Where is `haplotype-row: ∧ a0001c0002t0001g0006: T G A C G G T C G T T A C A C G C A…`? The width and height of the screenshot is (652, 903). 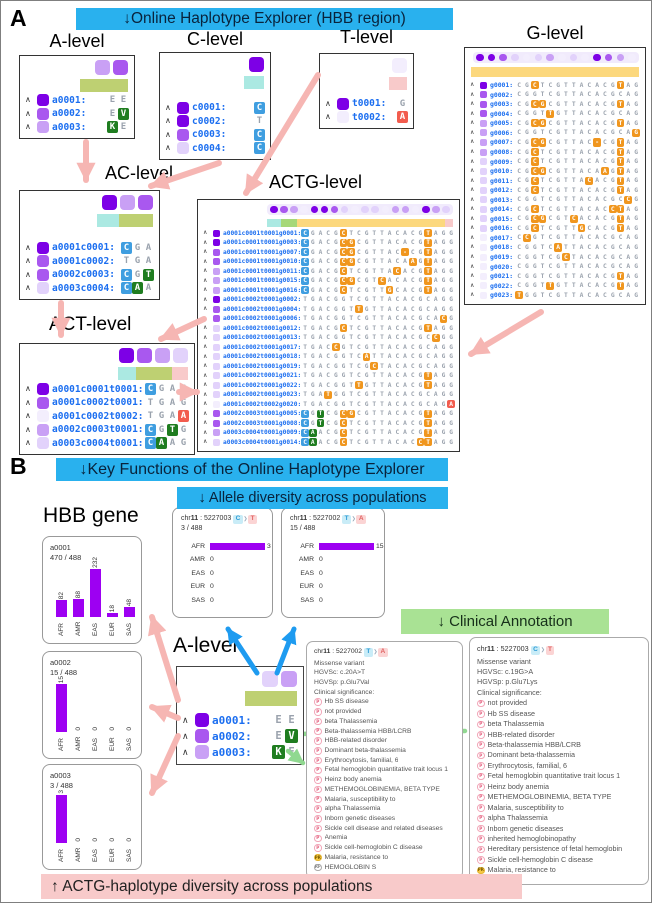
haplotype-row: ∧ a0001c0002t0001g0006: T G A C G G T C G T T A C A C G C A… is located at coordinates (329, 319).